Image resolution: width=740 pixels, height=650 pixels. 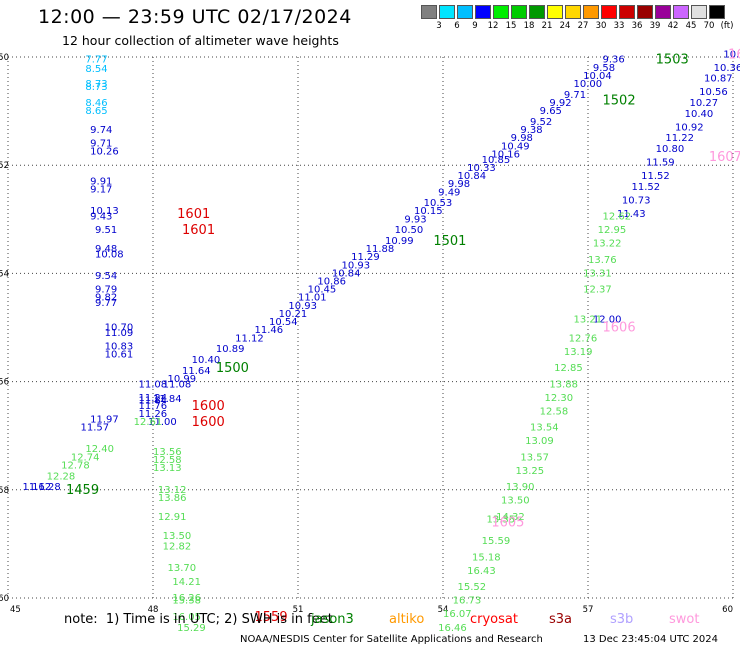 I want to click on pass-time-label: 1500, so click(x=232, y=368).